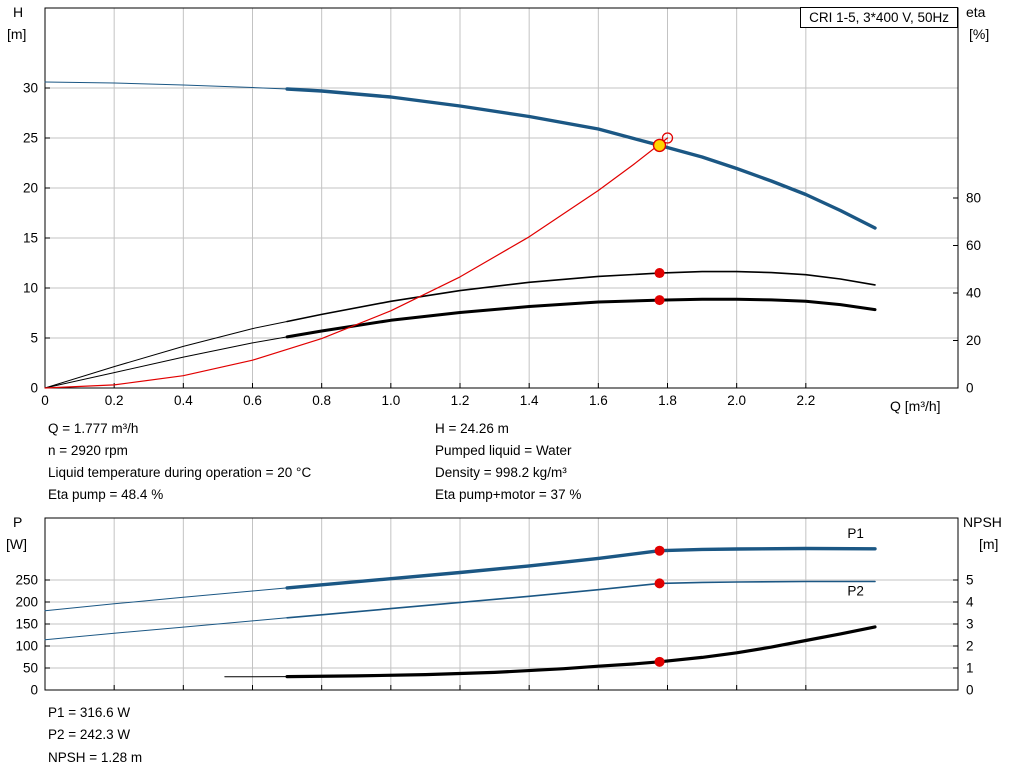  What do you see at coordinates (503, 450) in the screenshot?
I see `info-line-liquid: Pumped liquid = Water` at bounding box center [503, 450].